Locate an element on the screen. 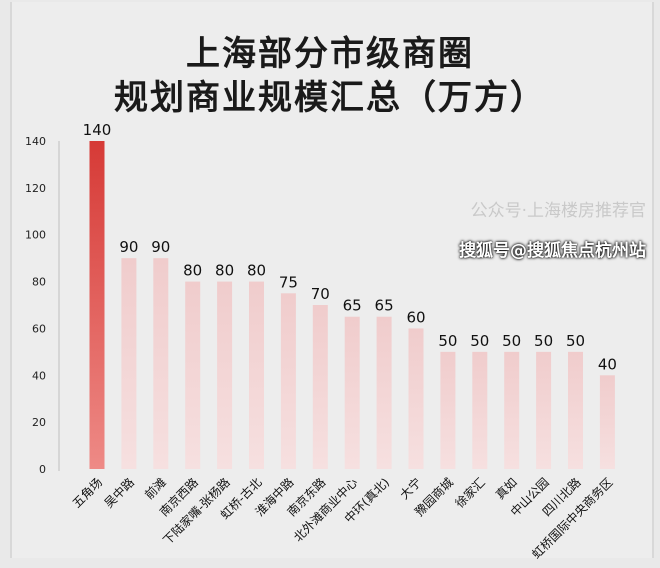 Image resolution: width=660 pixels, height=568 pixels. y-tick-label: 40 is located at coordinates (39, 375).